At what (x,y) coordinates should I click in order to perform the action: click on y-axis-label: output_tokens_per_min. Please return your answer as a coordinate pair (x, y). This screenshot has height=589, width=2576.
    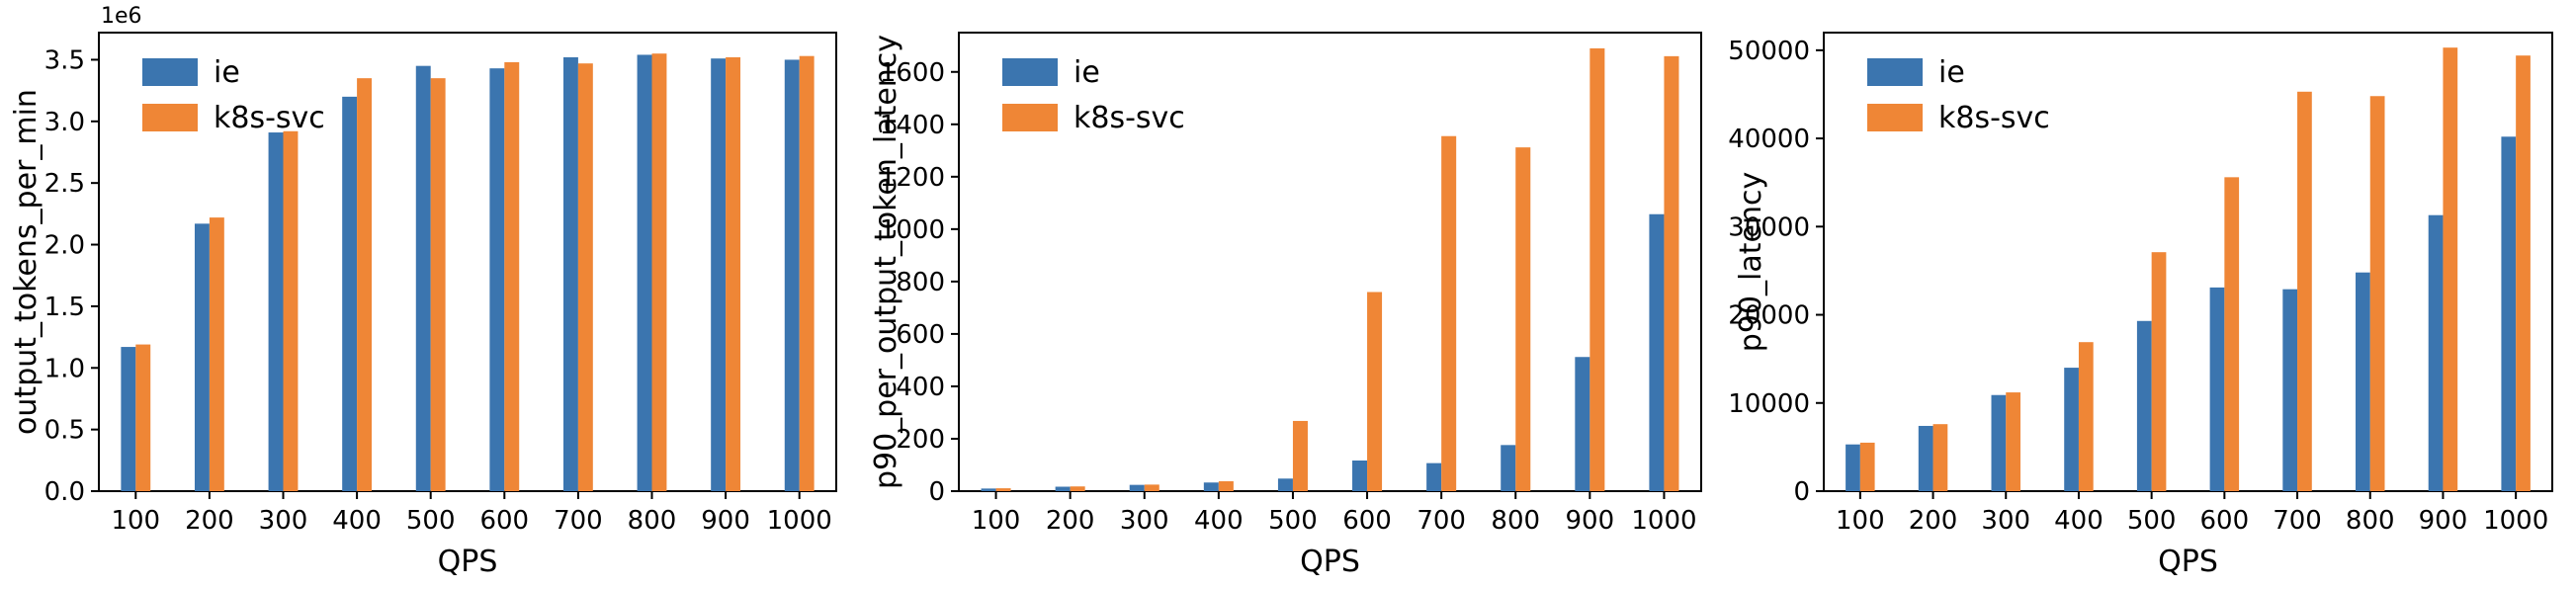
    Looking at the image, I should click on (26, 262).